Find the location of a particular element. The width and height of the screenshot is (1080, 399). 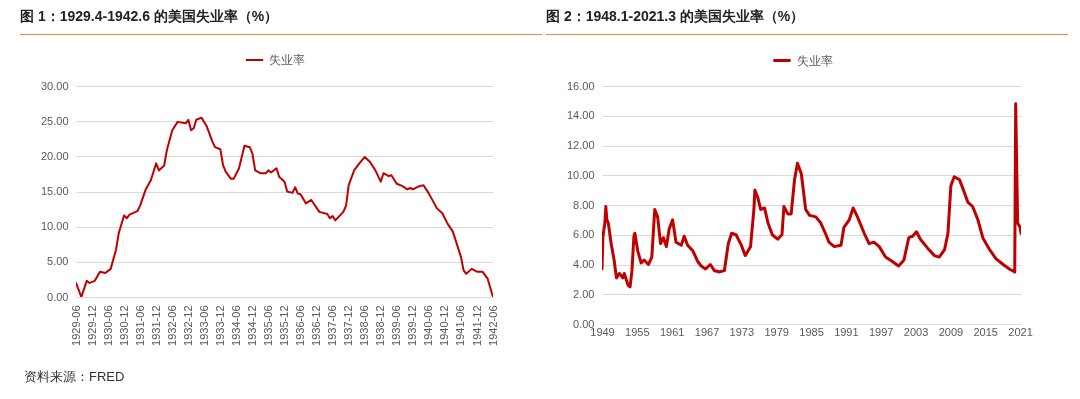

x-tick-label: 1935-12 is located at coordinates (284, 325).